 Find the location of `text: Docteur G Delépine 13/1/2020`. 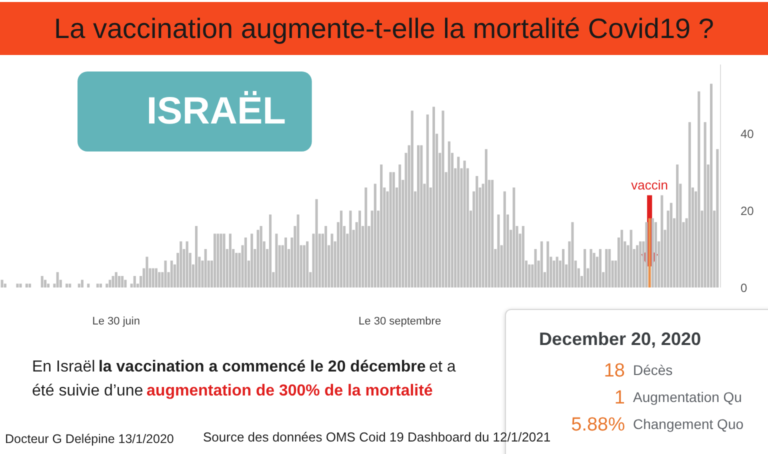

text: Docteur G Delépine 13/1/2020 is located at coordinates (89, 439).